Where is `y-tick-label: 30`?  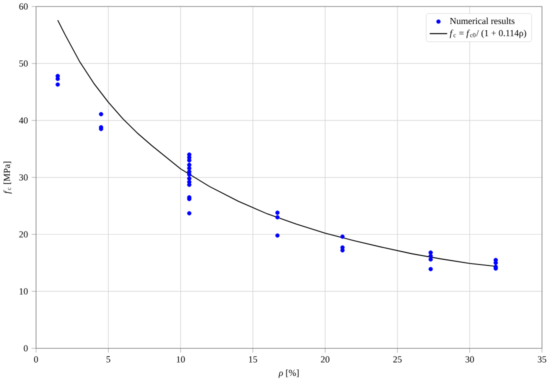 y-tick-label: 30 is located at coordinates (23, 177).